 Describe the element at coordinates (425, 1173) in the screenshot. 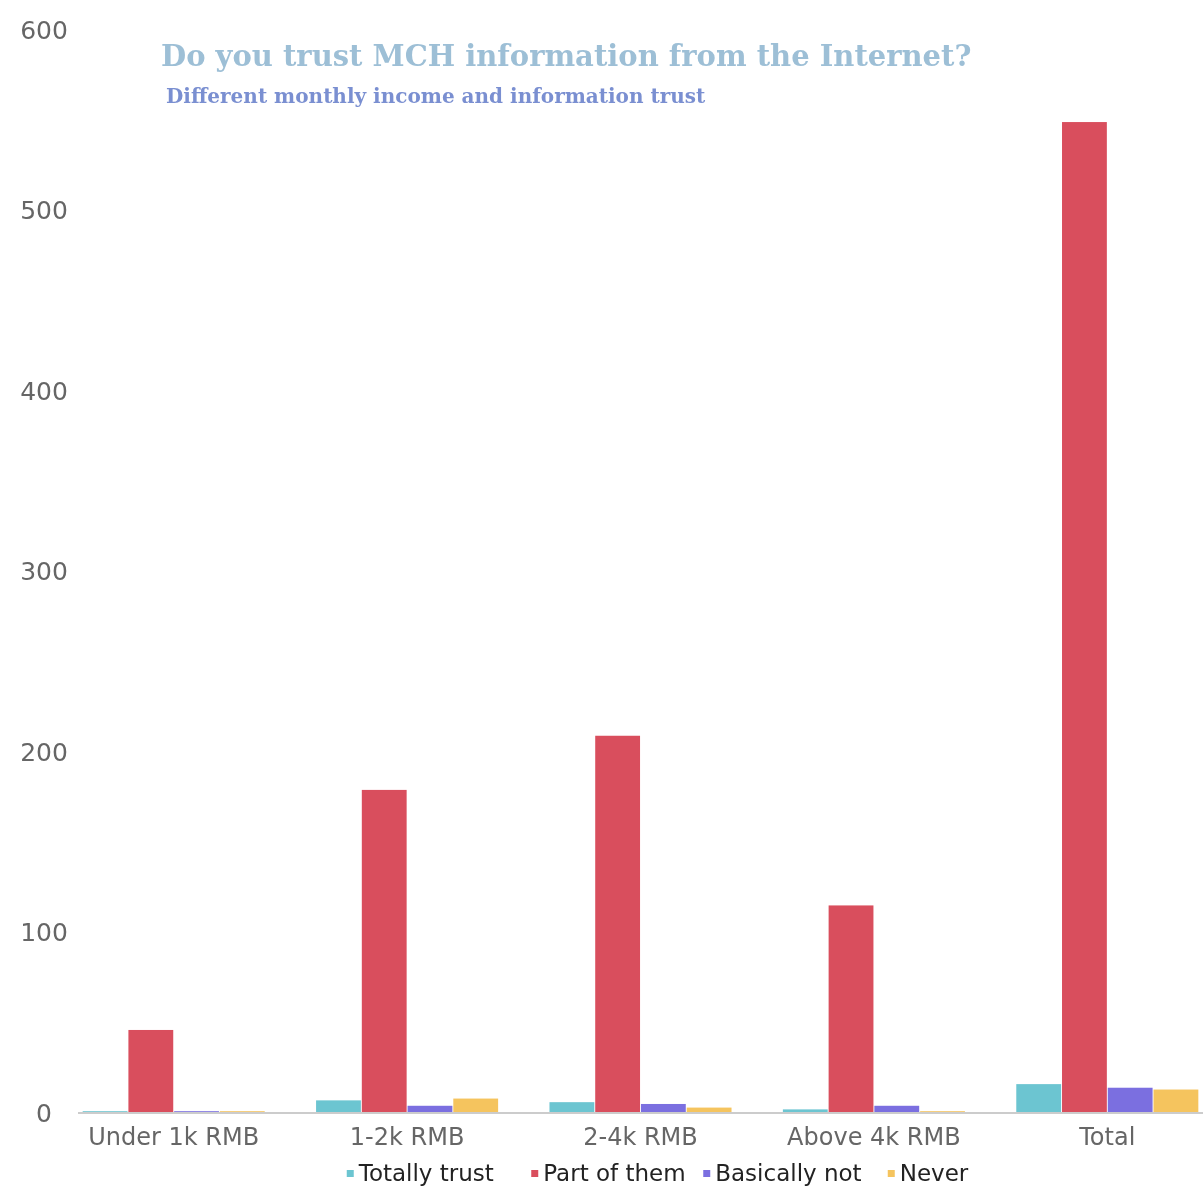

I see `legend-label: Totally trust` at that location.